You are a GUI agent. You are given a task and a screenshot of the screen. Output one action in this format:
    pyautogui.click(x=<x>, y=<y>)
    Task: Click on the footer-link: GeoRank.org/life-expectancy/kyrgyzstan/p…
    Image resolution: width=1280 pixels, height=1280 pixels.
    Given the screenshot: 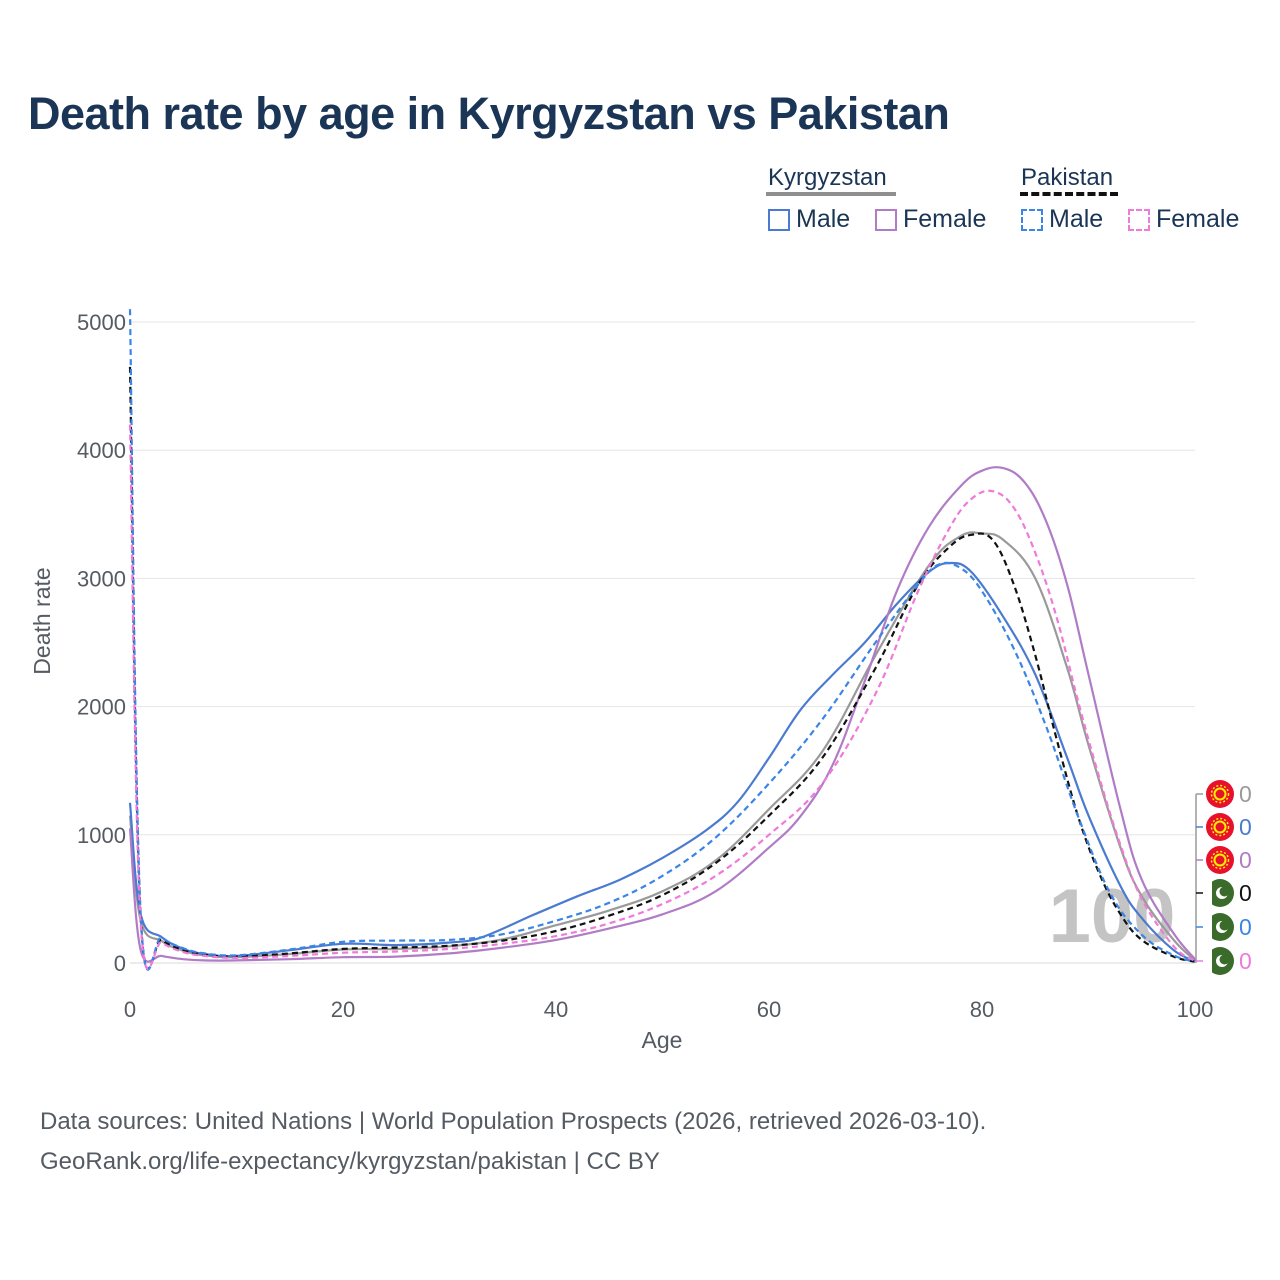 What is the action you would take?
    pyautogui.click(x=350, y=1161)
    